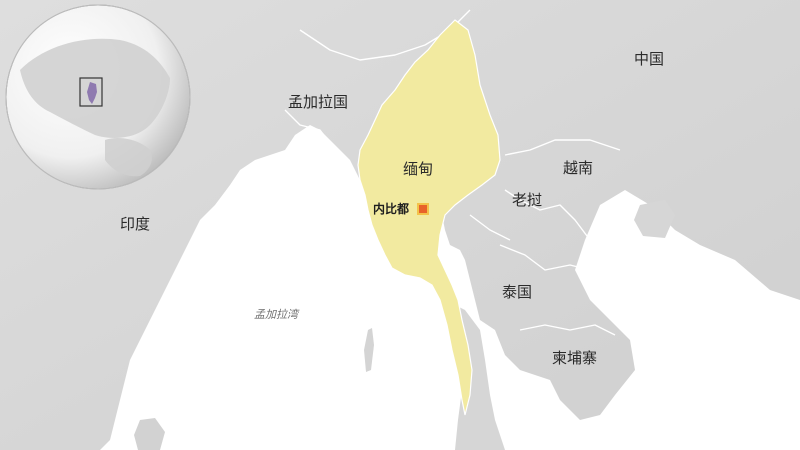 This screenshot has height=450, width=800. What do you see at coordinates (517, 292) in the screenshot?
I see `label-thailand: 泰国` at bounding box center [517, 292].